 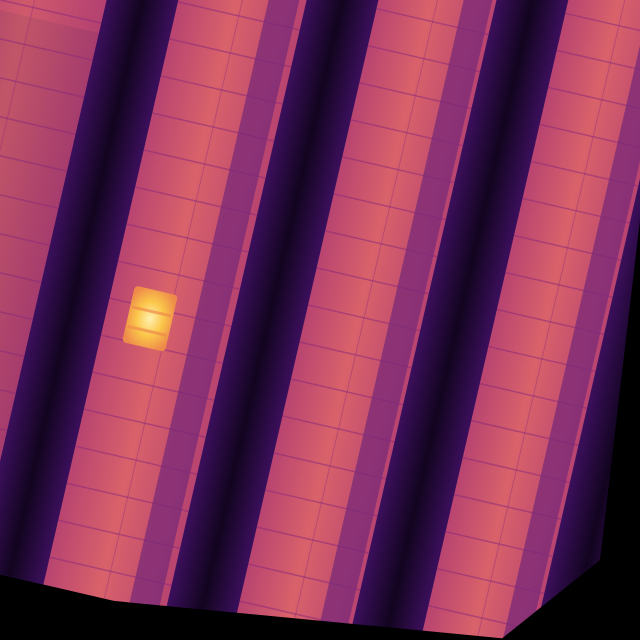 I want to click on no-data-bottom, so click(x=260, y=615).